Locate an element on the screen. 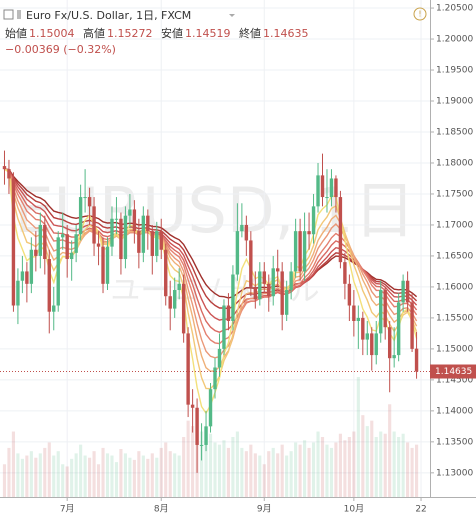 Image resolution: width=476 pixels, height=520 pixels. last-price-label: 1.14635 is located at coordinates (453, 372).